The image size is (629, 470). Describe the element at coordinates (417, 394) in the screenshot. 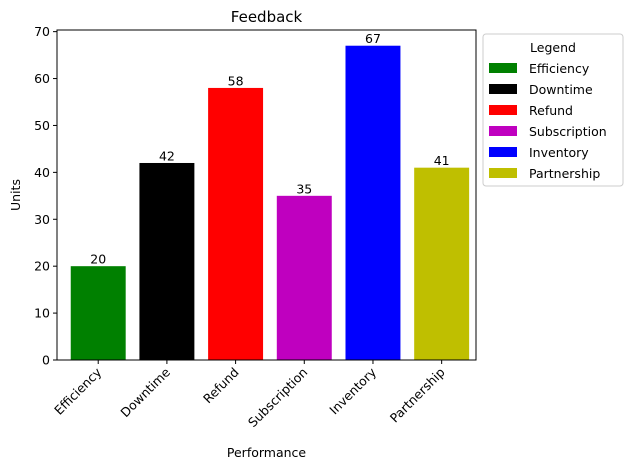

I see `x-tick-label: Partnership` at that location.